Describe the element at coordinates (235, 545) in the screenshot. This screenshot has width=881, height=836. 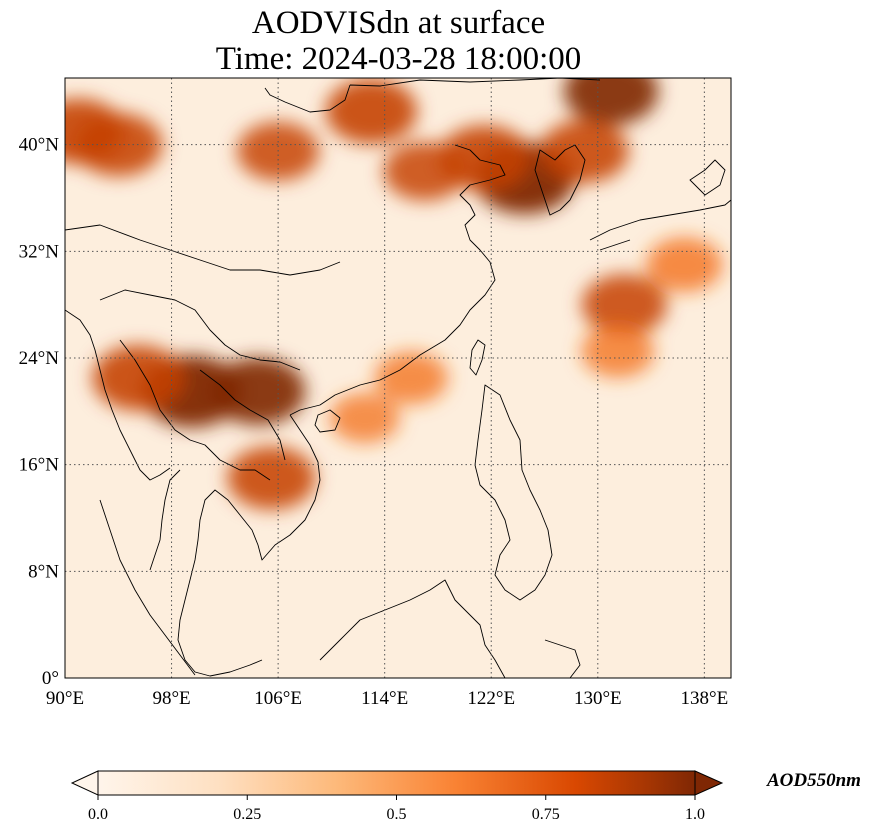
I see `coastline-indochina` at that location.